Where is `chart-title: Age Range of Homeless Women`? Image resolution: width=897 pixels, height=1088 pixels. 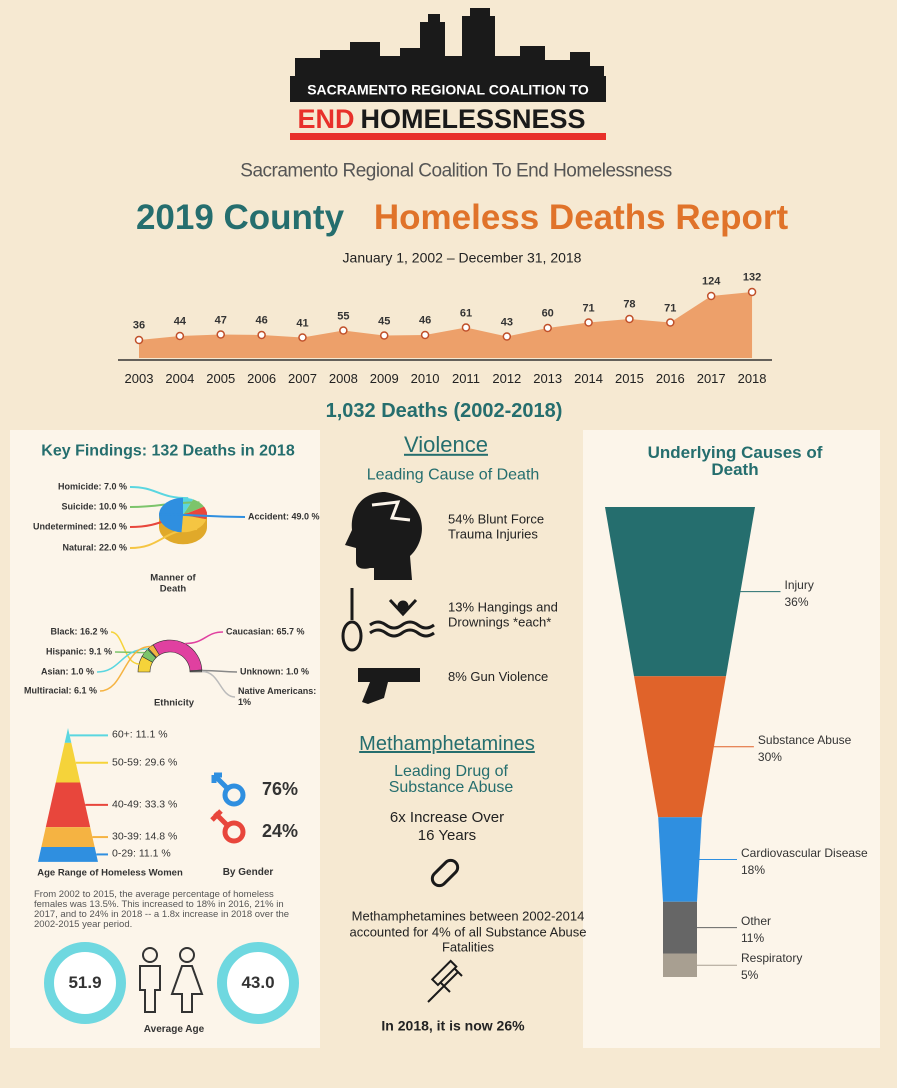 chart-title: Age Range of Homeless Women is located at coordinates (110, 873).